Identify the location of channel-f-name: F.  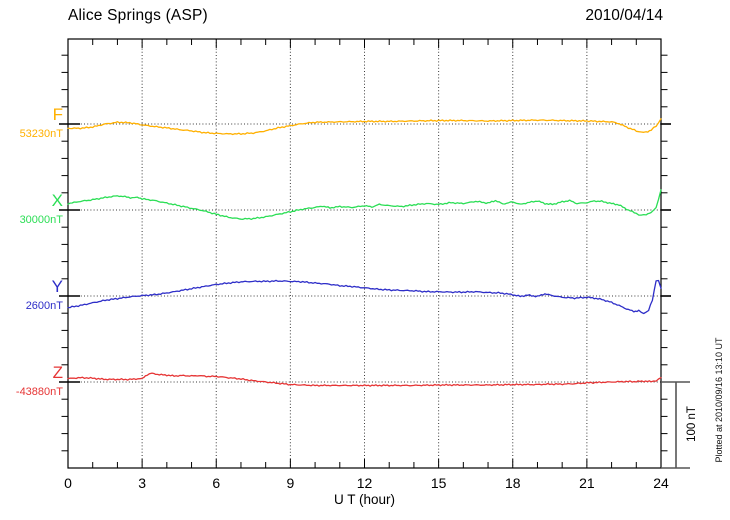
(57, 114).